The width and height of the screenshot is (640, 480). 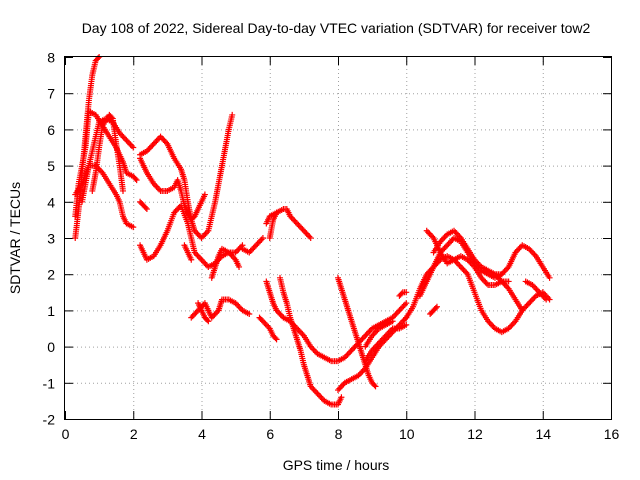 I want to click on y-tick-label: 3, so click(x=51, y=239).